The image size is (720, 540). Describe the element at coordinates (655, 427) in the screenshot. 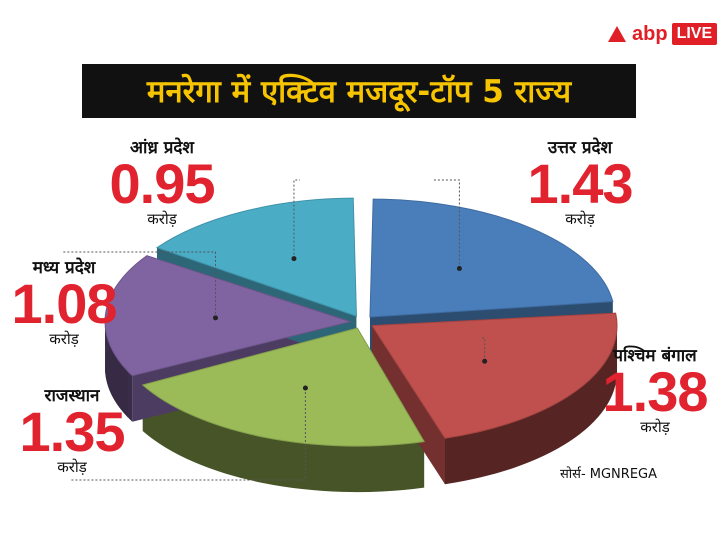

I see `unit-wb: करोड़` at that location.